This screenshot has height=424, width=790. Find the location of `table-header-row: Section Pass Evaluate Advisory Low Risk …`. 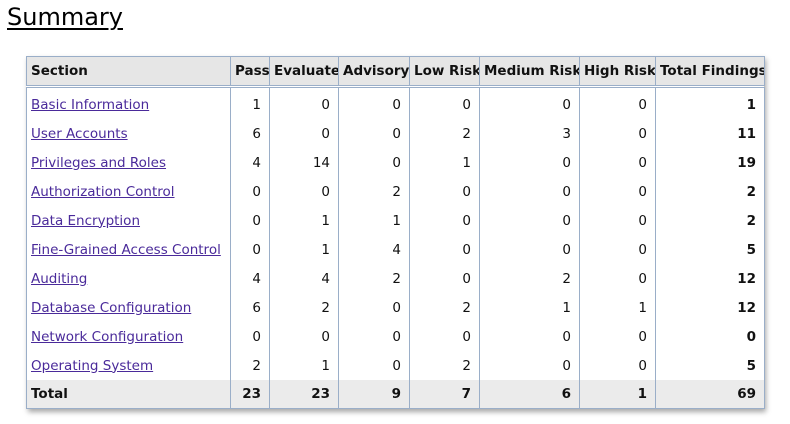

table-header-row: Section Pass Evaluate Advisory Low Risk … is located at coordinates (395, 72).